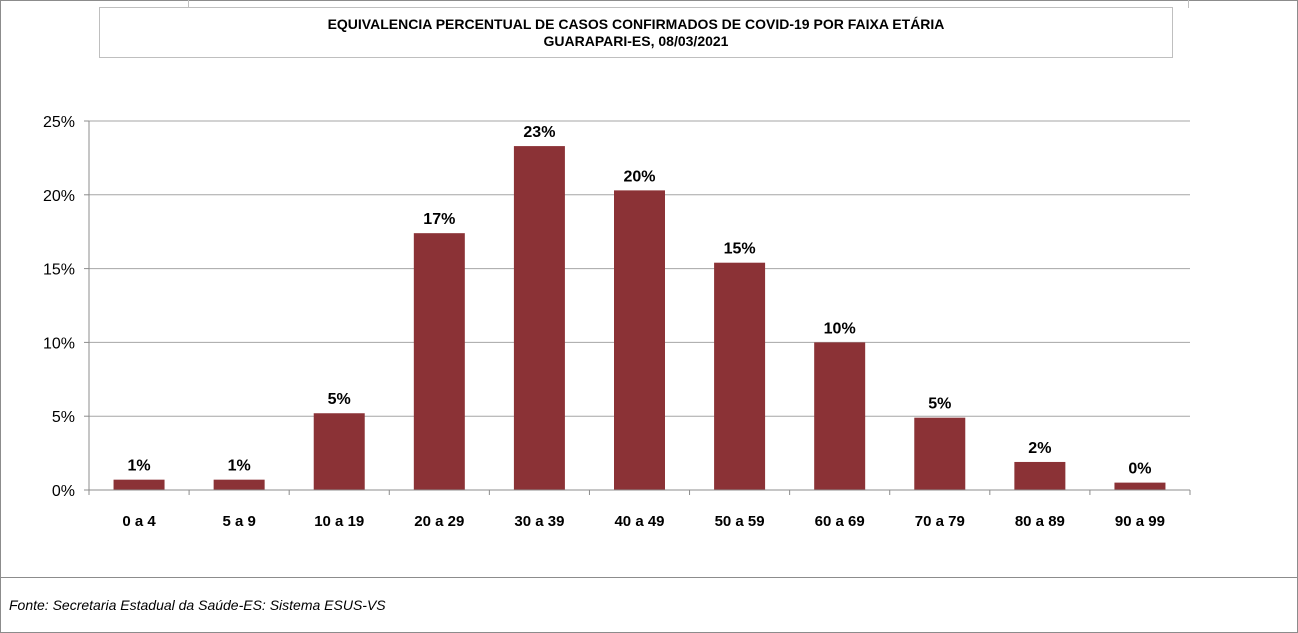 The width and height of the screenshot is (1298, 633). What do you see at coordinates (238, 521) in the screenshot?
I see `x-category-label: 5 a 9` at bounding box center [238, 521].